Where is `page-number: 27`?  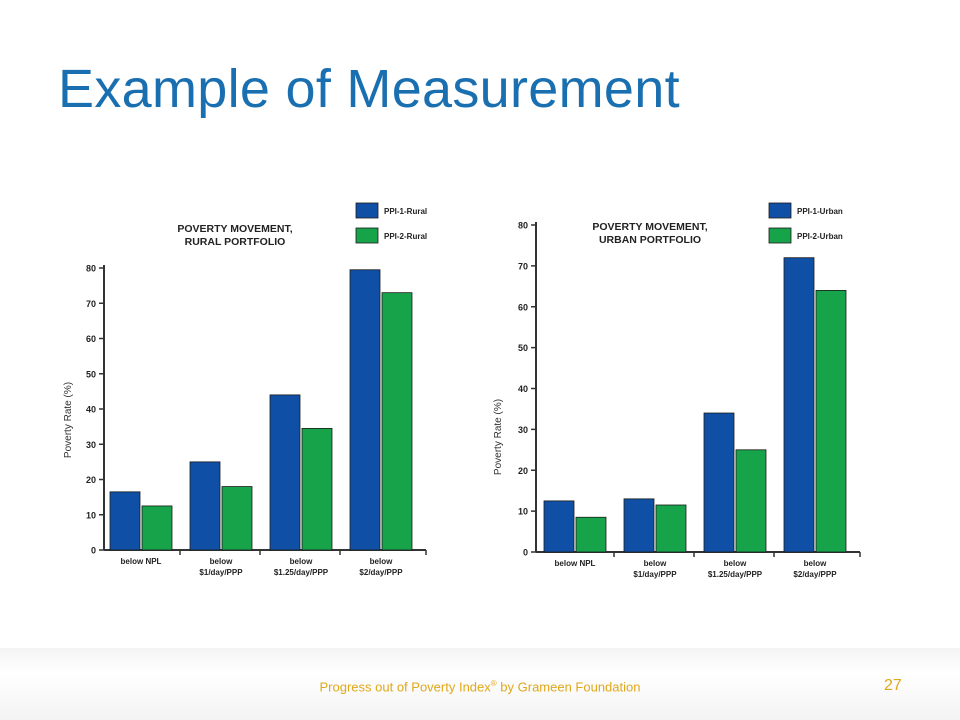 page-number: 27 is located at coordinates (893, 685).